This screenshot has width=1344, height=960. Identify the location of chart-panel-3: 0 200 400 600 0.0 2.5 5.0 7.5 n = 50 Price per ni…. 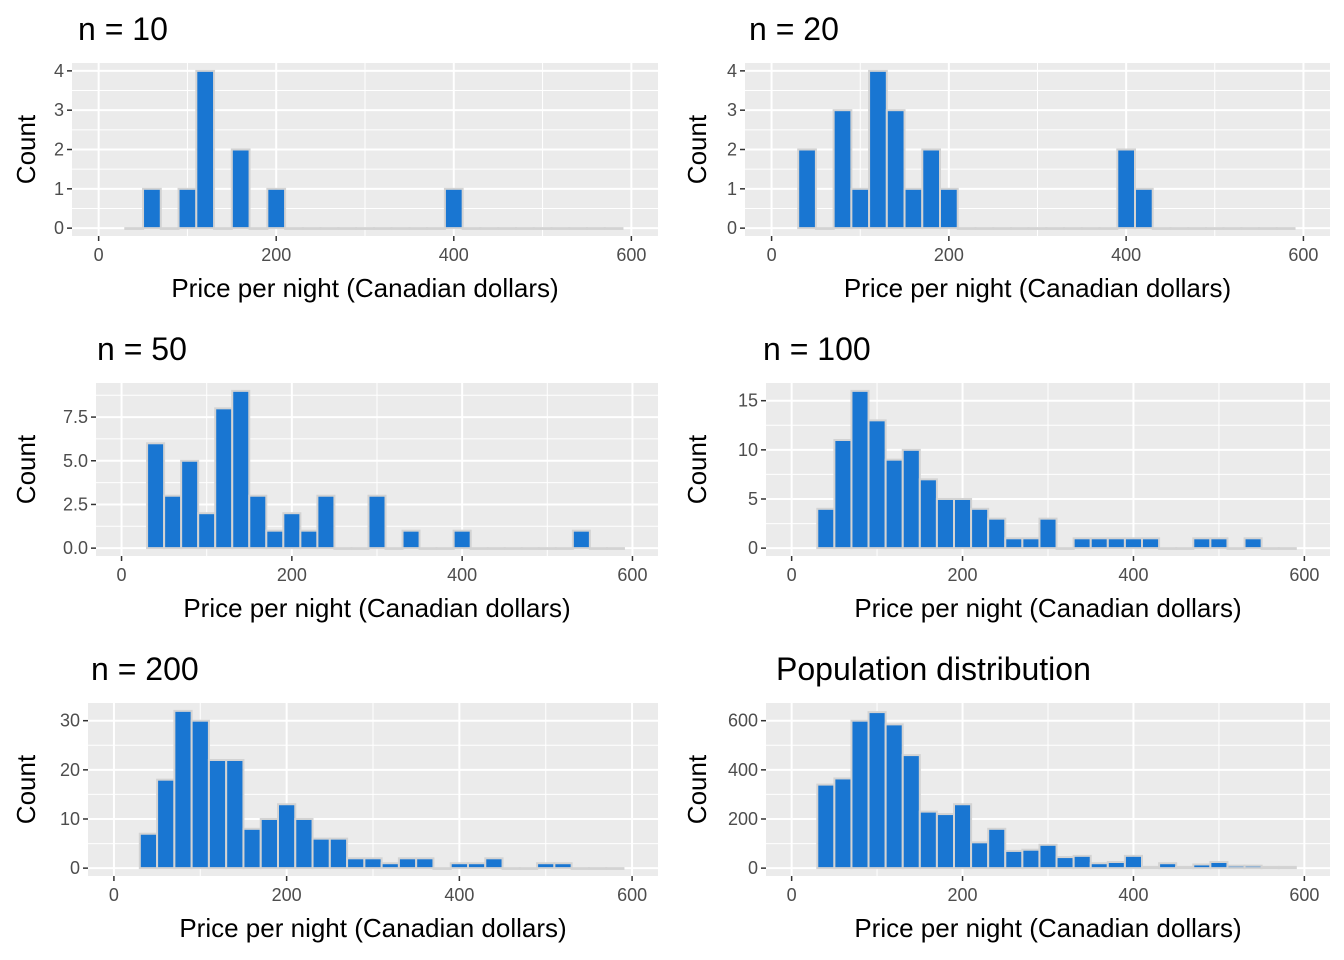
(334, 477).